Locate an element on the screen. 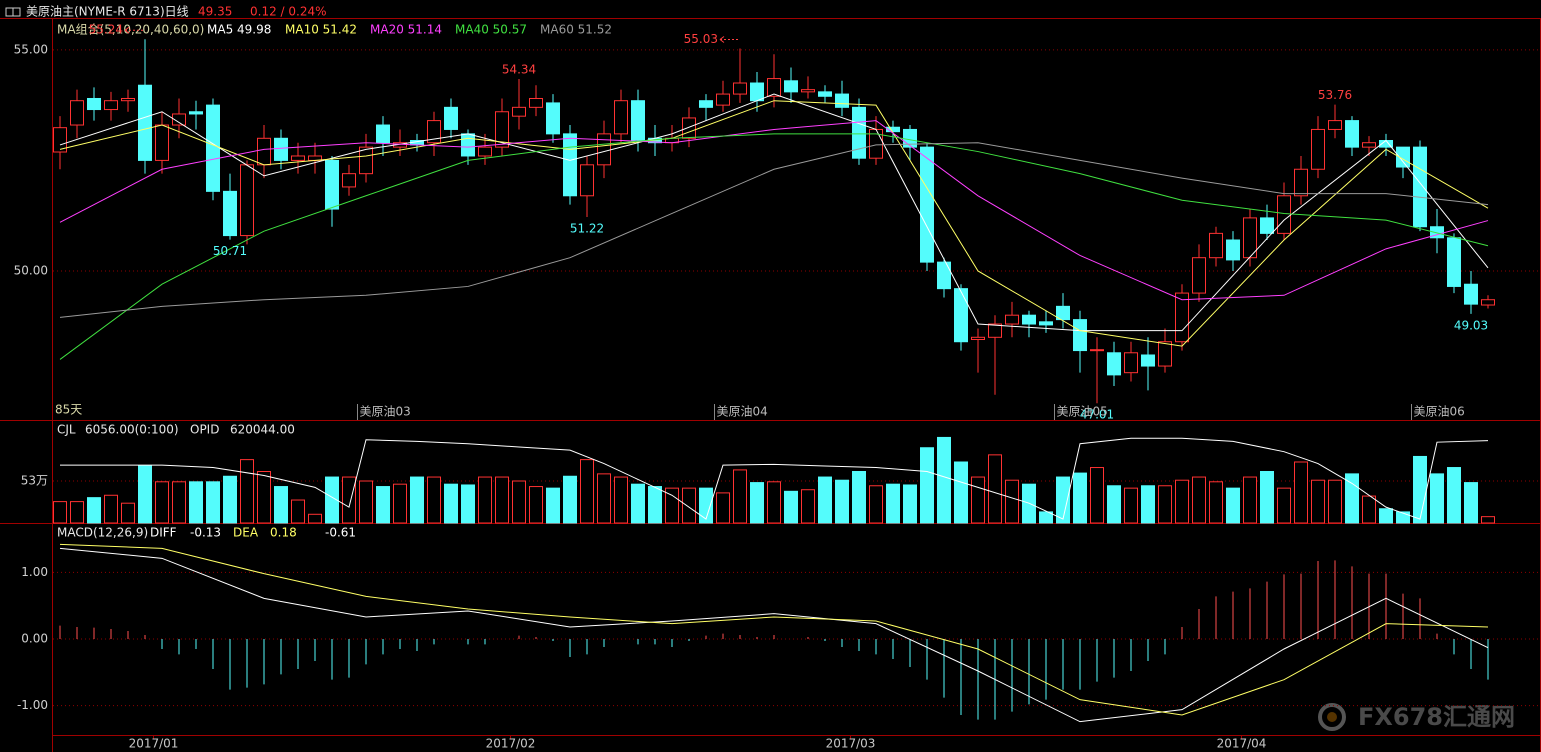  header-icon is located at coordinates (13, 12).